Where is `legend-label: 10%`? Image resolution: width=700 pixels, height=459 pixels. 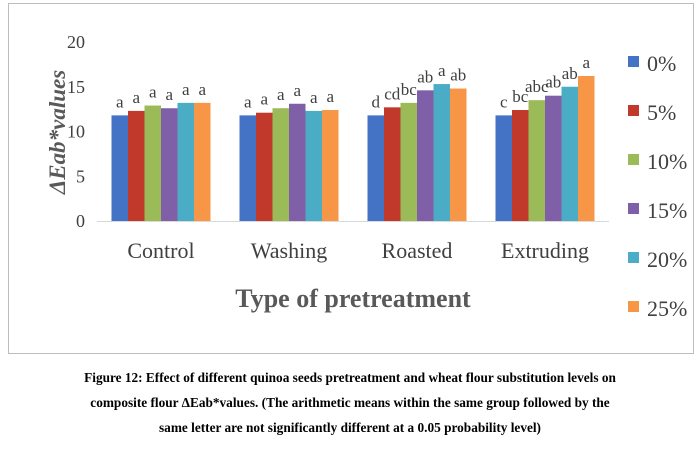
legend-label: 10% is located at coordinates (667, 161).